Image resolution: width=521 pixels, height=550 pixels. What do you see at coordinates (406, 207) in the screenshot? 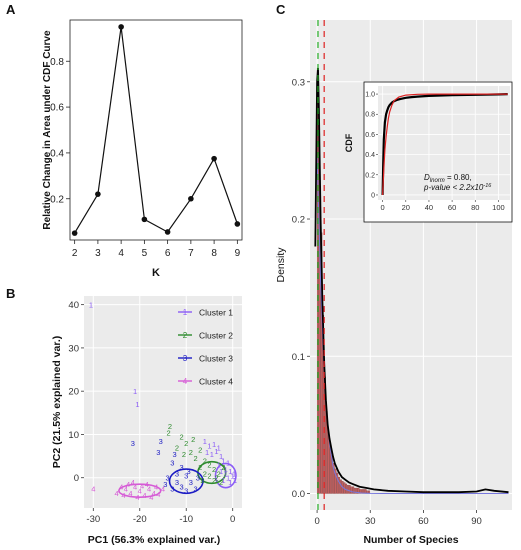
I see `inset-xtick-label: 20` at bounding box center [406, 207].